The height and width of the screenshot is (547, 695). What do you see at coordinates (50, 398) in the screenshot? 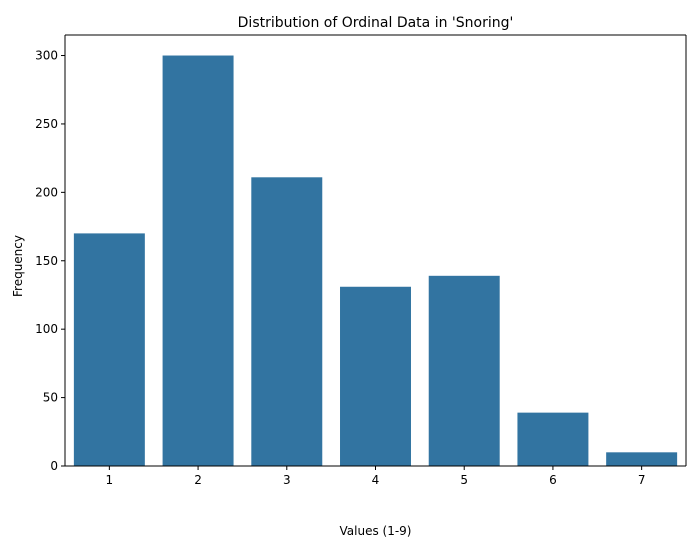
I see `y-tick-label: 50` at bounding box center [50, 398].